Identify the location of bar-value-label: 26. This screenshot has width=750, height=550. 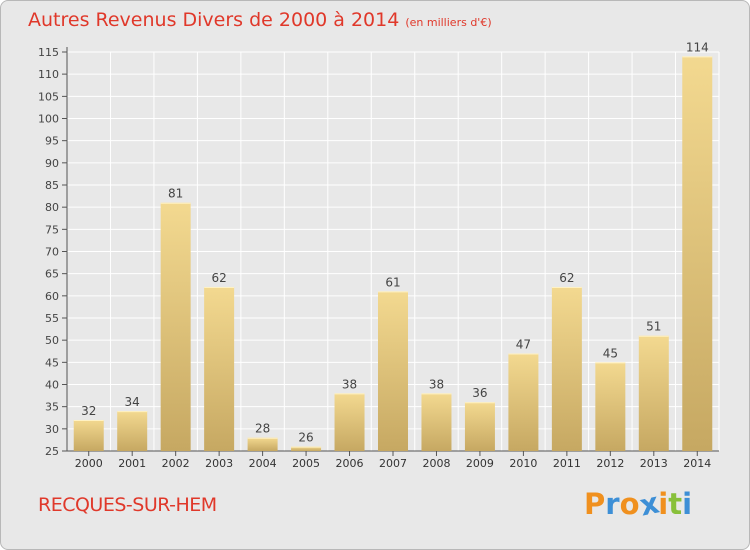
(305, 438).